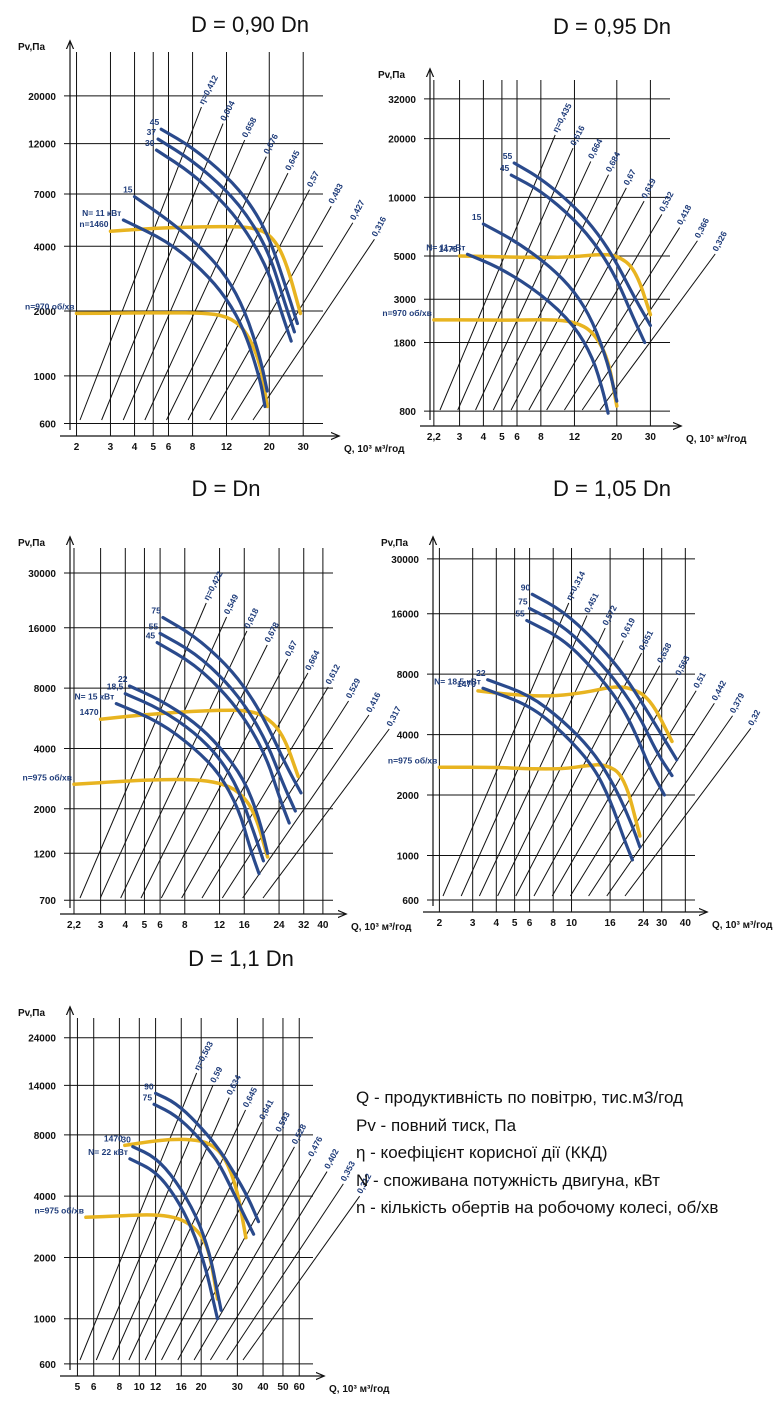 The height and width of the screenshot is (1419, 784). I want to click on chart-4-y-tick-label: 2000, so click(45, 1258).